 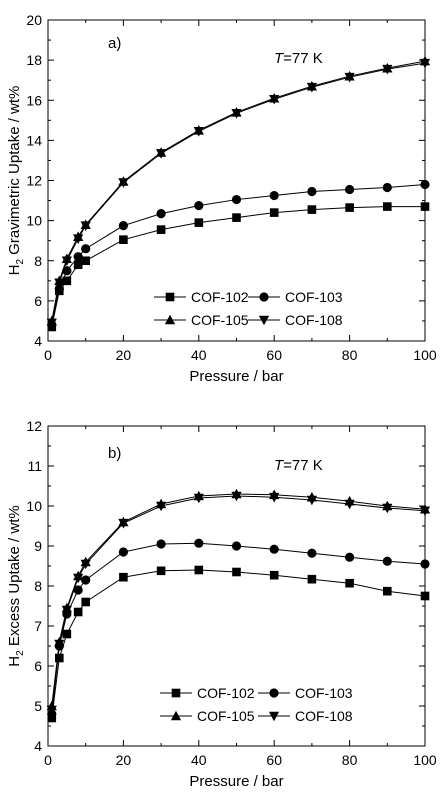 I want to click on y-axis-label: H2 Gravimetric Uptake / wt%, so click(x=16, y=181).